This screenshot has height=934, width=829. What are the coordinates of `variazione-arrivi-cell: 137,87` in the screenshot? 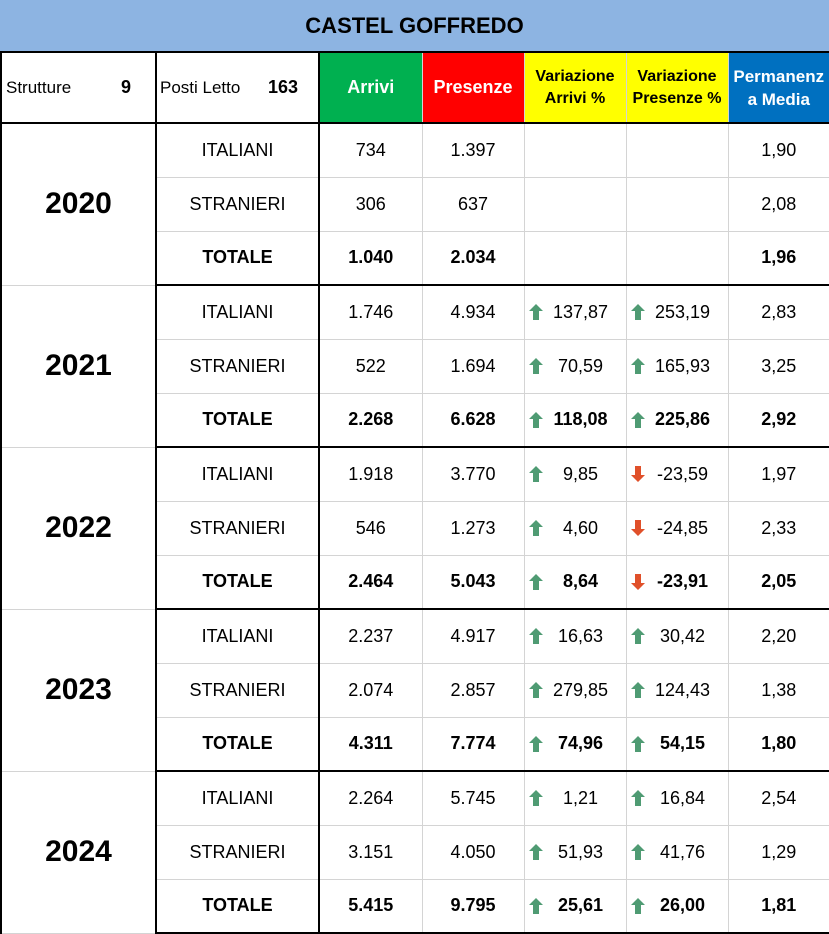 It's located at (575, 312).